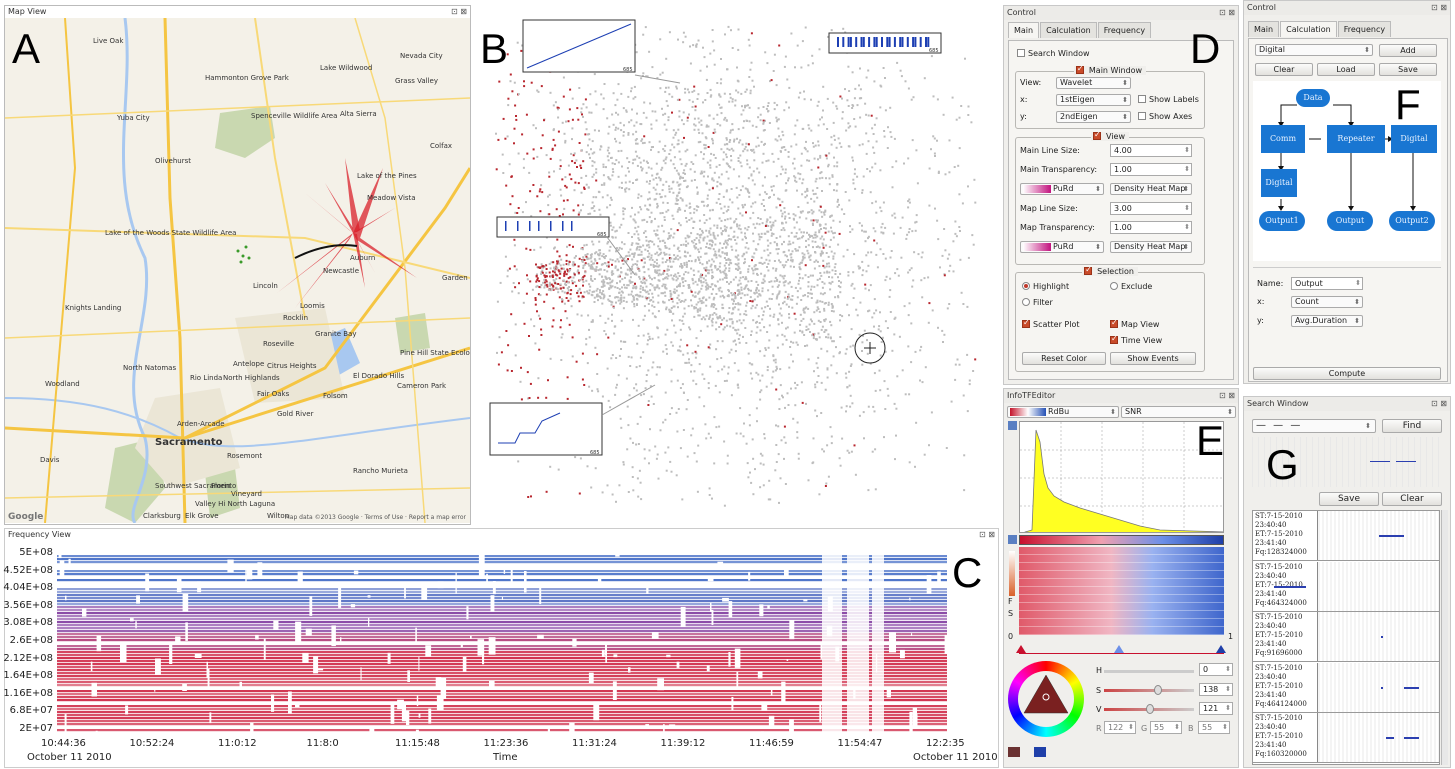  Describe the element at coordinates (1026, 323) in the screenshot. I see `scatter-plot-checkbox` at that location.